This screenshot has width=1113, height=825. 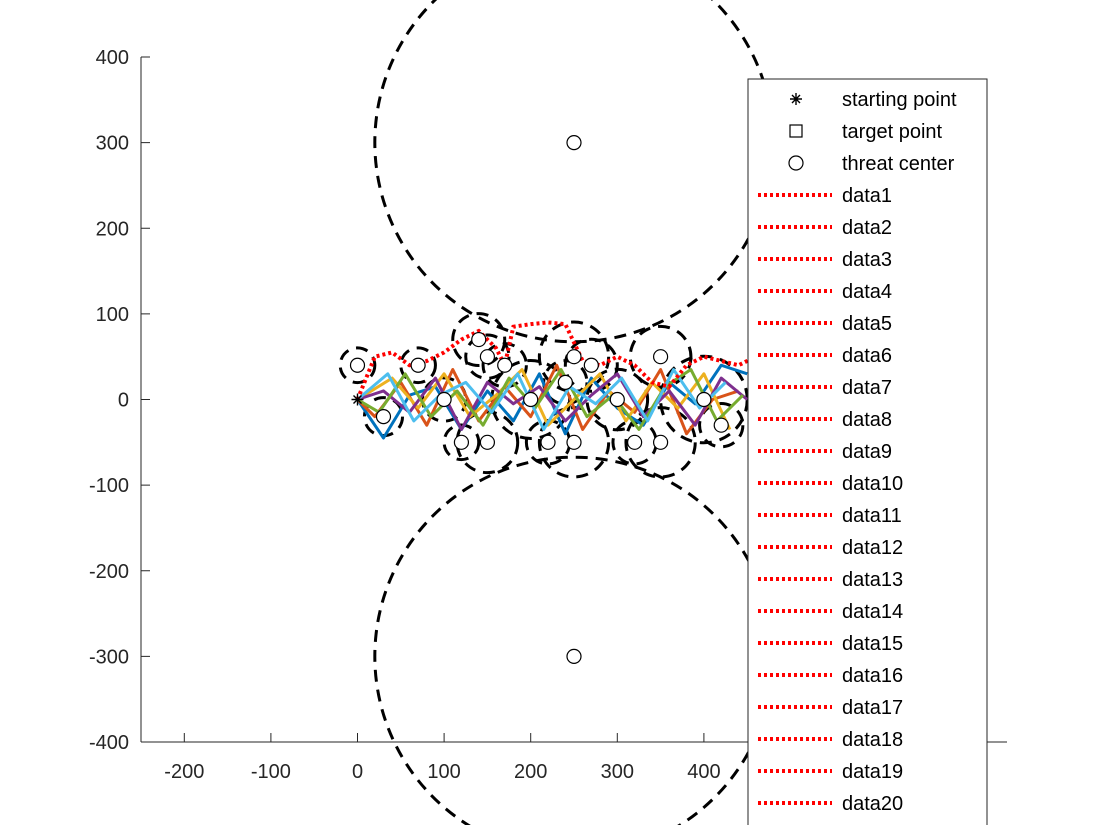 What do you see at coordinates (867, 260) in the screenshot?
I see `legend-label: data3` at bounding box center [867, 260].